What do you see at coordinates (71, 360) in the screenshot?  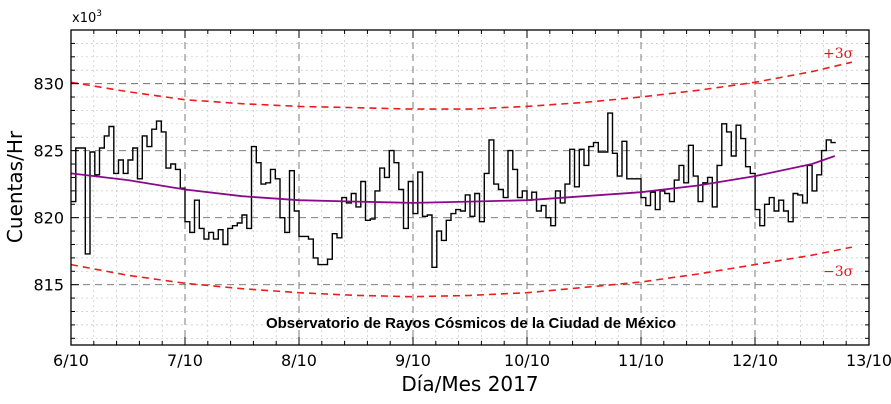 I see `x-tick-label: 6/10` at bounding box center [71, 360].